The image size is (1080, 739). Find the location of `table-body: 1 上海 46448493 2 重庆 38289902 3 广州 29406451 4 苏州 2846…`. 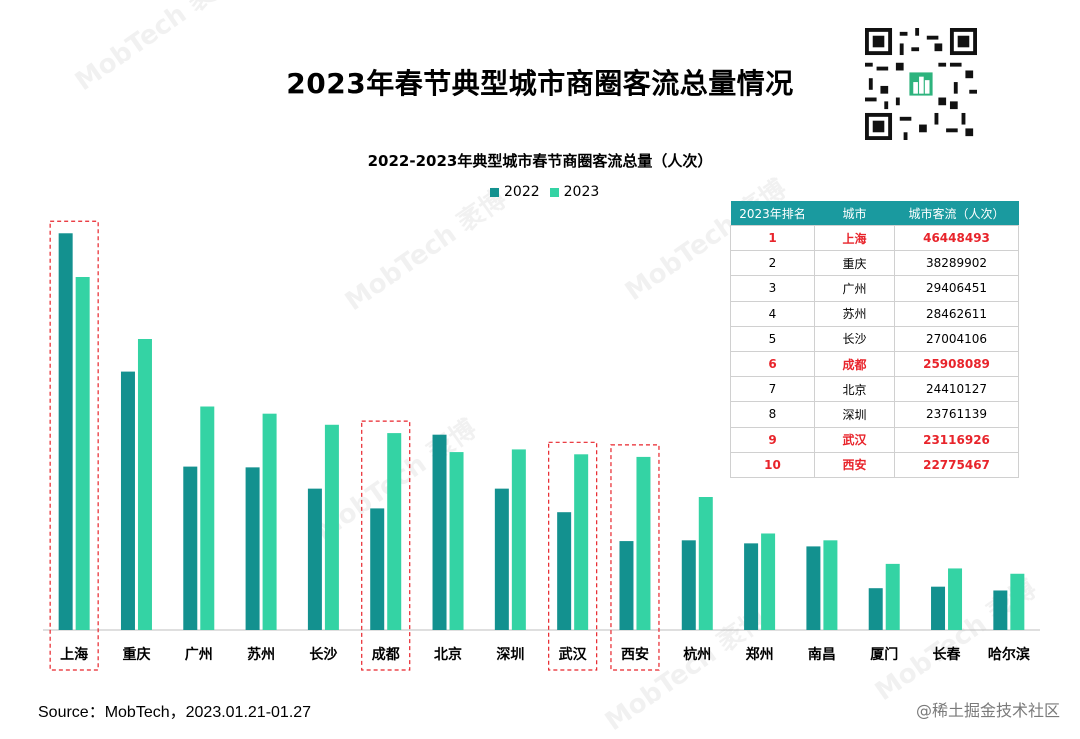

table-body: 1 上海 46448493 2 重庆 38289902 3 广州 29406451 4 苏州 2846… is located at coordinates (874, 351).